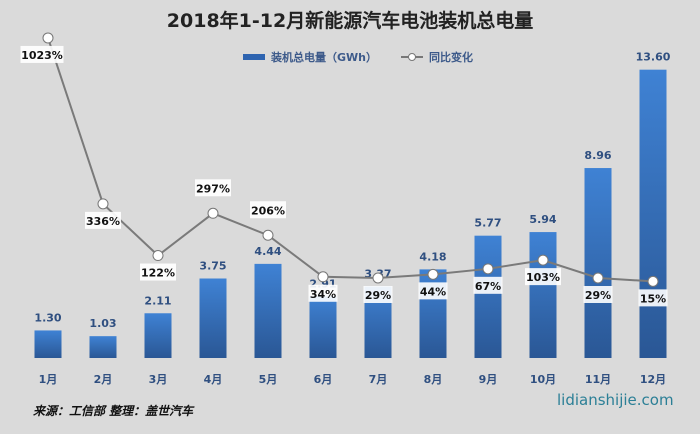 The image size is (700, 434). I want to click on x-tick-label: 10月, so click(543, 379).